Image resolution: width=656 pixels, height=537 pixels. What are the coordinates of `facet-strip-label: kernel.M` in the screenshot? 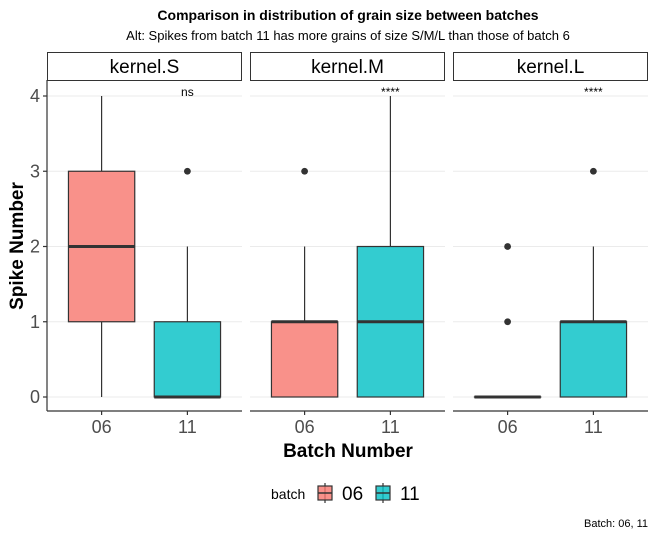 It's located at (347, 67).